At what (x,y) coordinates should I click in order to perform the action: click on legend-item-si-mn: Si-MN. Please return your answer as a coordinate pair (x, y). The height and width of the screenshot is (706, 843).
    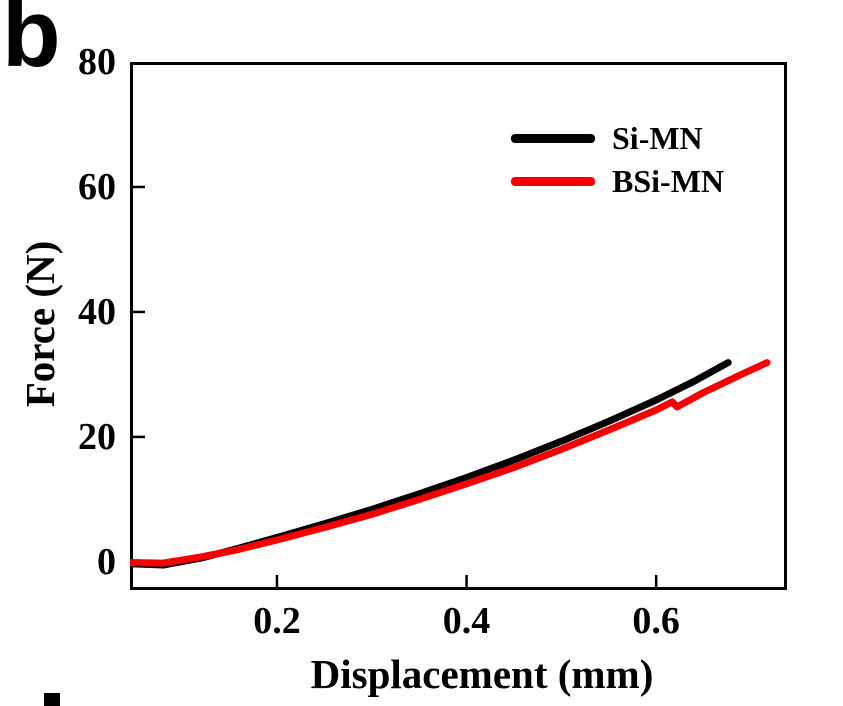
    Looking at the image, I should click on (617, 138).